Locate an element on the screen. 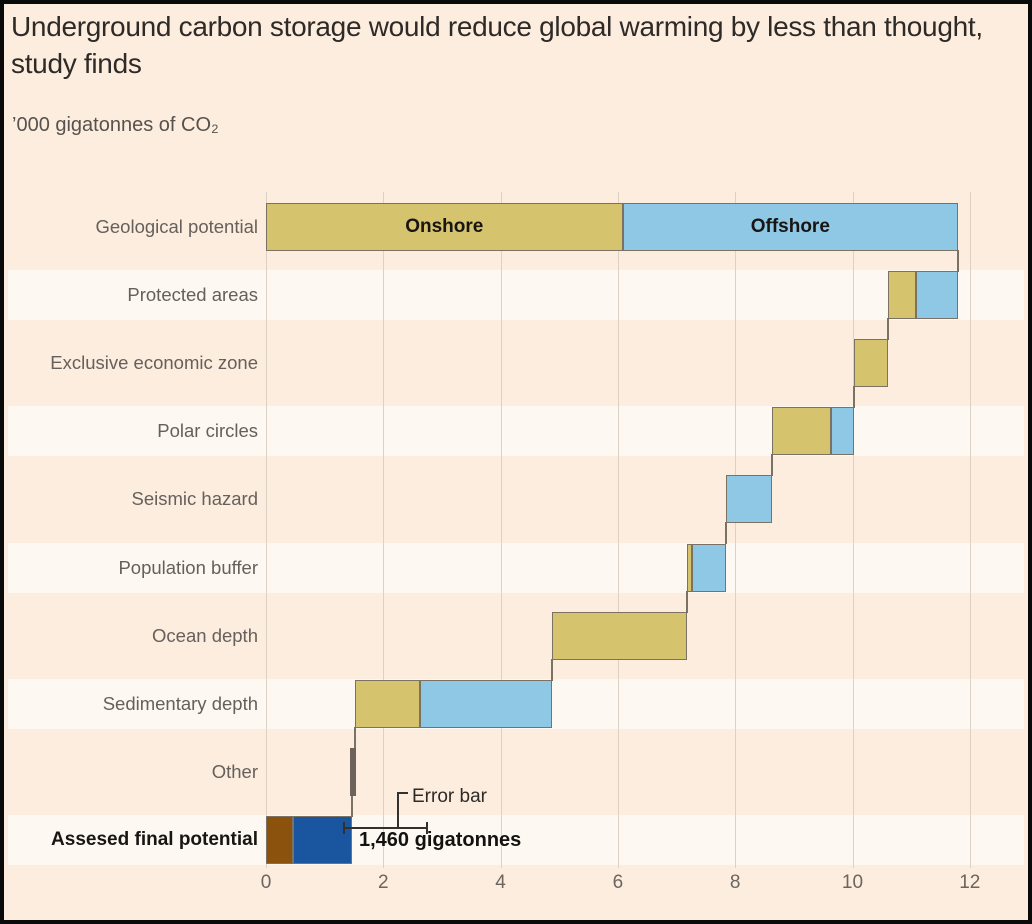  bar-segment-ocean-depth-onshore is located at coordinates (619, 635).